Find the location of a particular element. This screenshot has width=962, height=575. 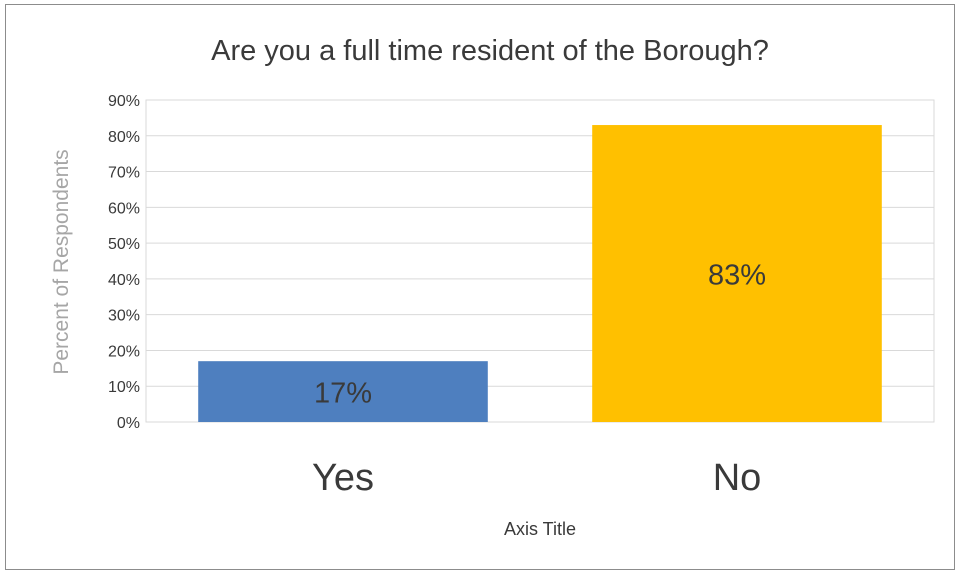

data-label: 83% is located at coordinates (737, 276).